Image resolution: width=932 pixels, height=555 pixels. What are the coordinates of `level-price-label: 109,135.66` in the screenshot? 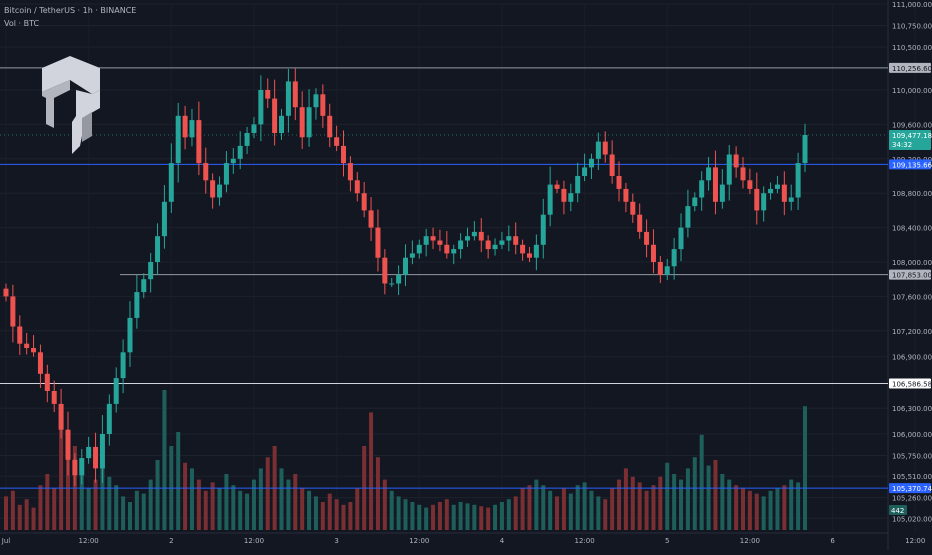 It's located at (912, 165).